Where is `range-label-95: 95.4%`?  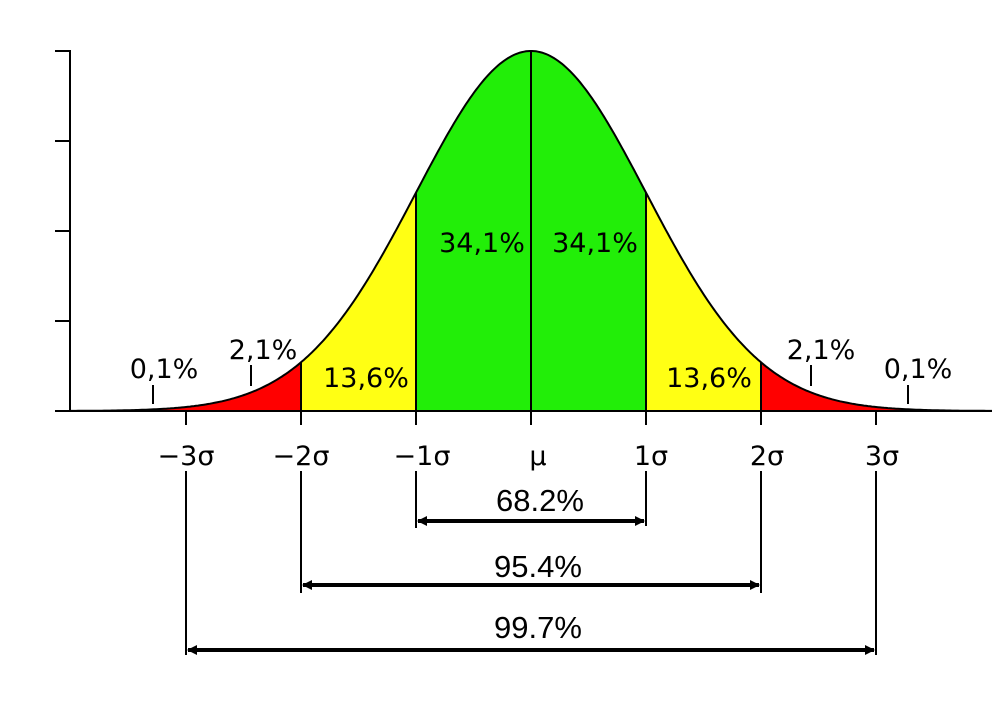
range-label-95: 95.4% is located at coordinates (538, 566).